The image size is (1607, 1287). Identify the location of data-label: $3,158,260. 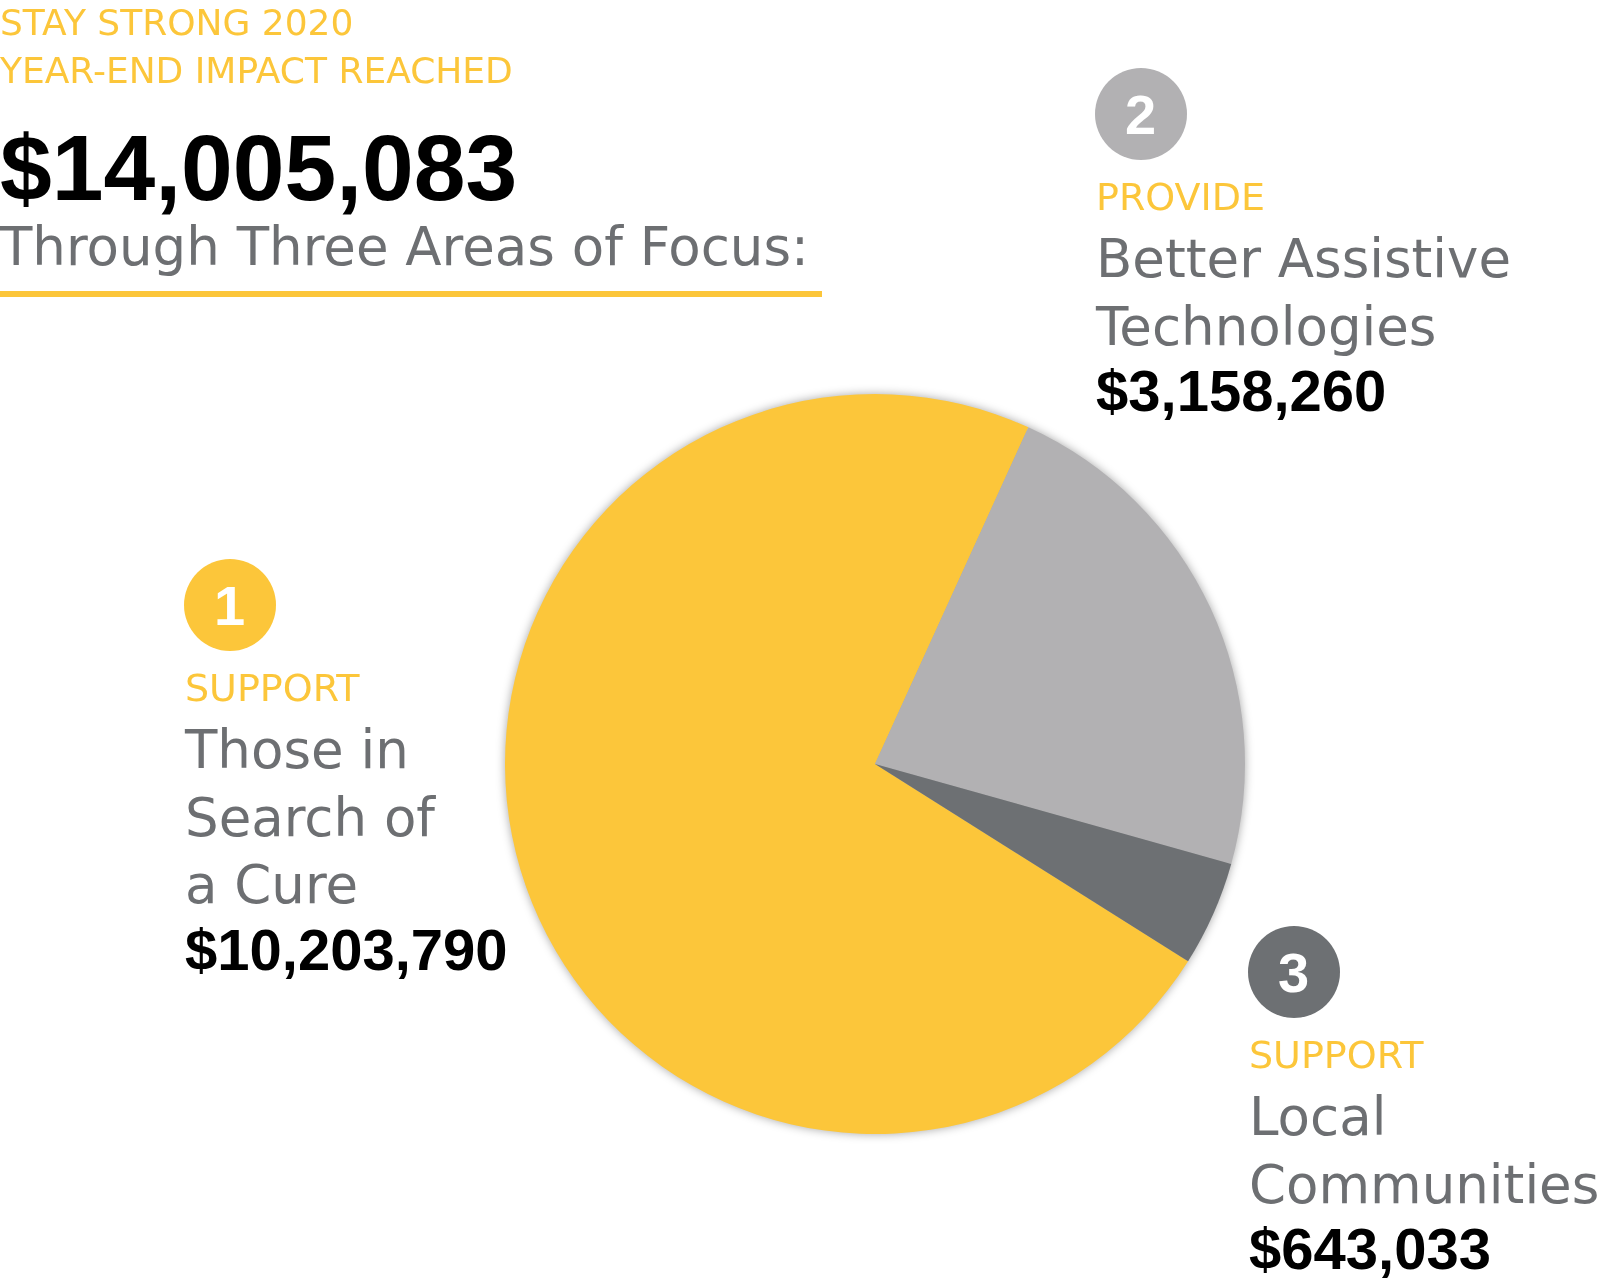
(1241, 391).